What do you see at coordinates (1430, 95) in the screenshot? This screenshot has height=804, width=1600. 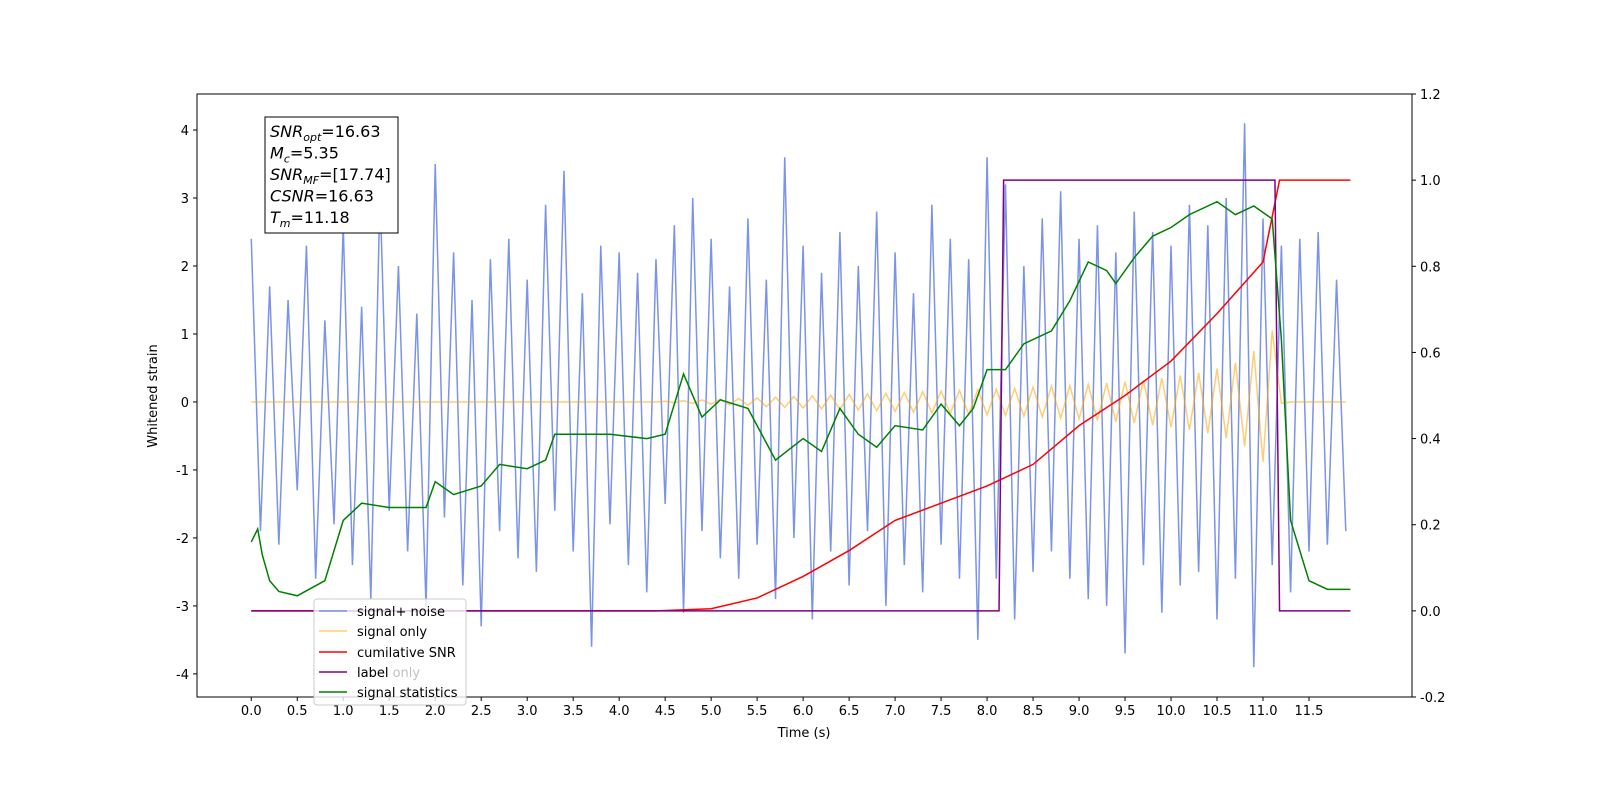 I see `y2-tick-label: 1.2` at bounding box center [1430, 95].